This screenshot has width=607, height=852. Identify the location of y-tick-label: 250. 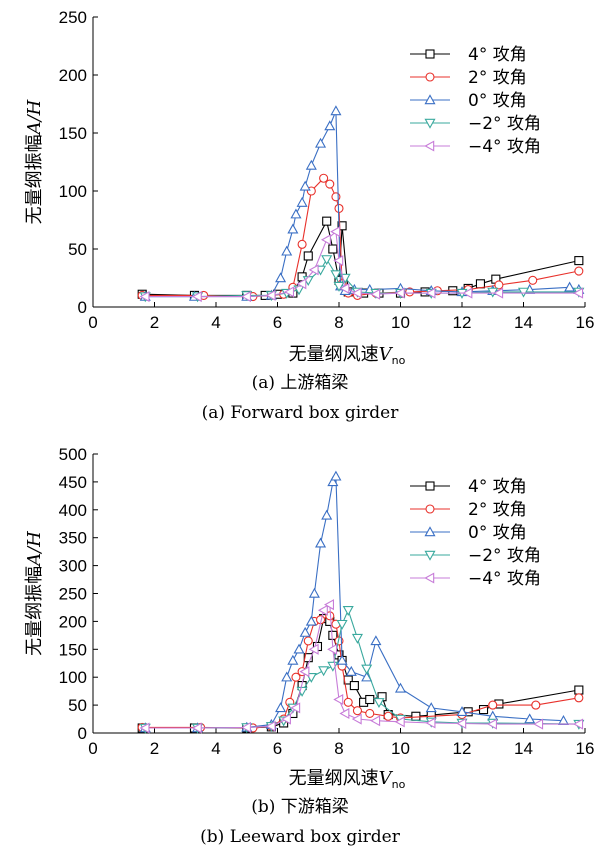
(73, 17).